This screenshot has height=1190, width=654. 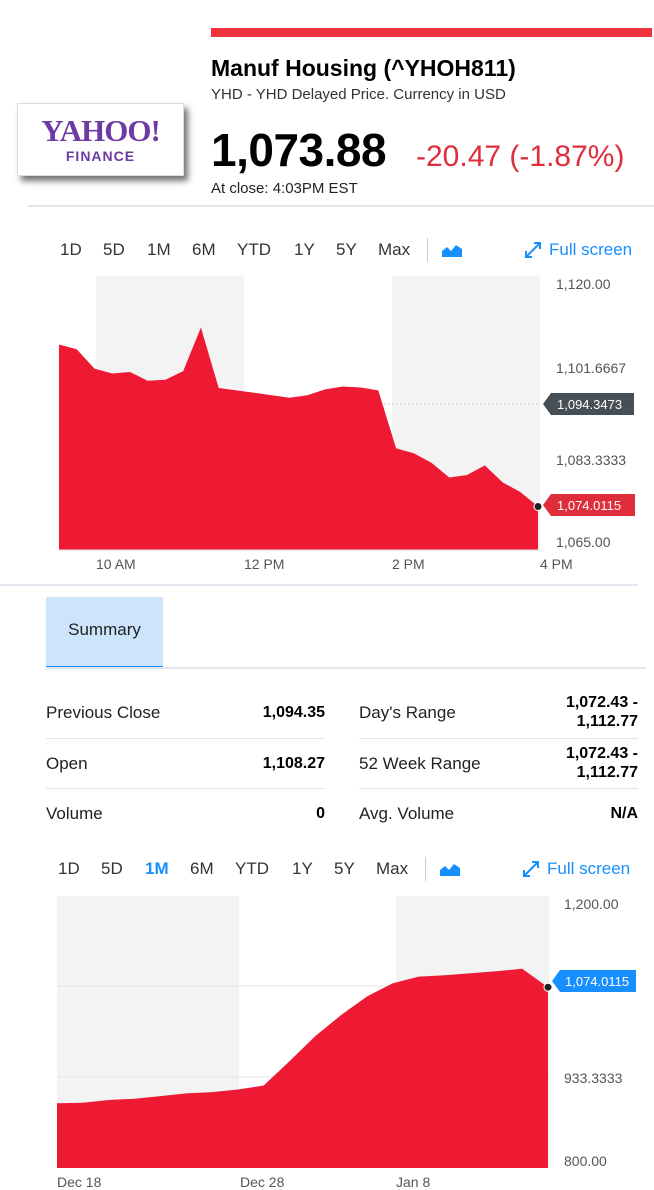 I want to click on close-time: At close: 4:03PM EST, so click(x=284, y=188).